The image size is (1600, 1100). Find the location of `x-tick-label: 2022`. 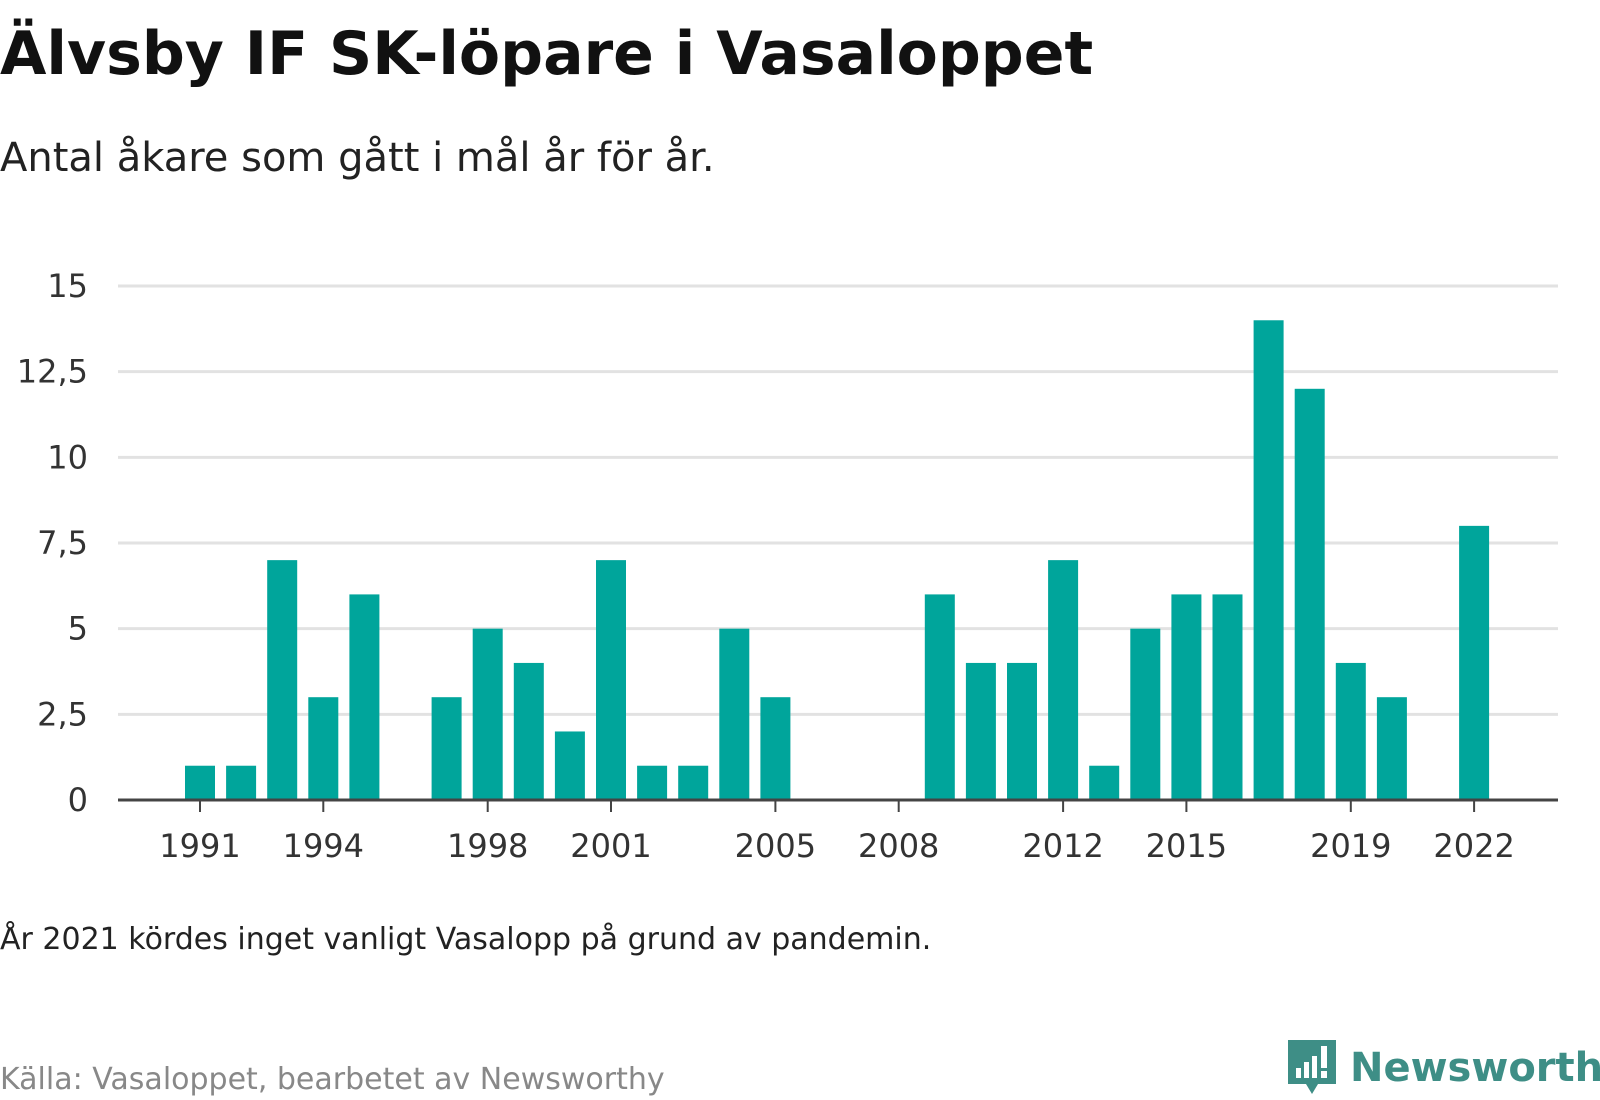

x-tick-label: 2022 is located at coordinates (1473, 846).